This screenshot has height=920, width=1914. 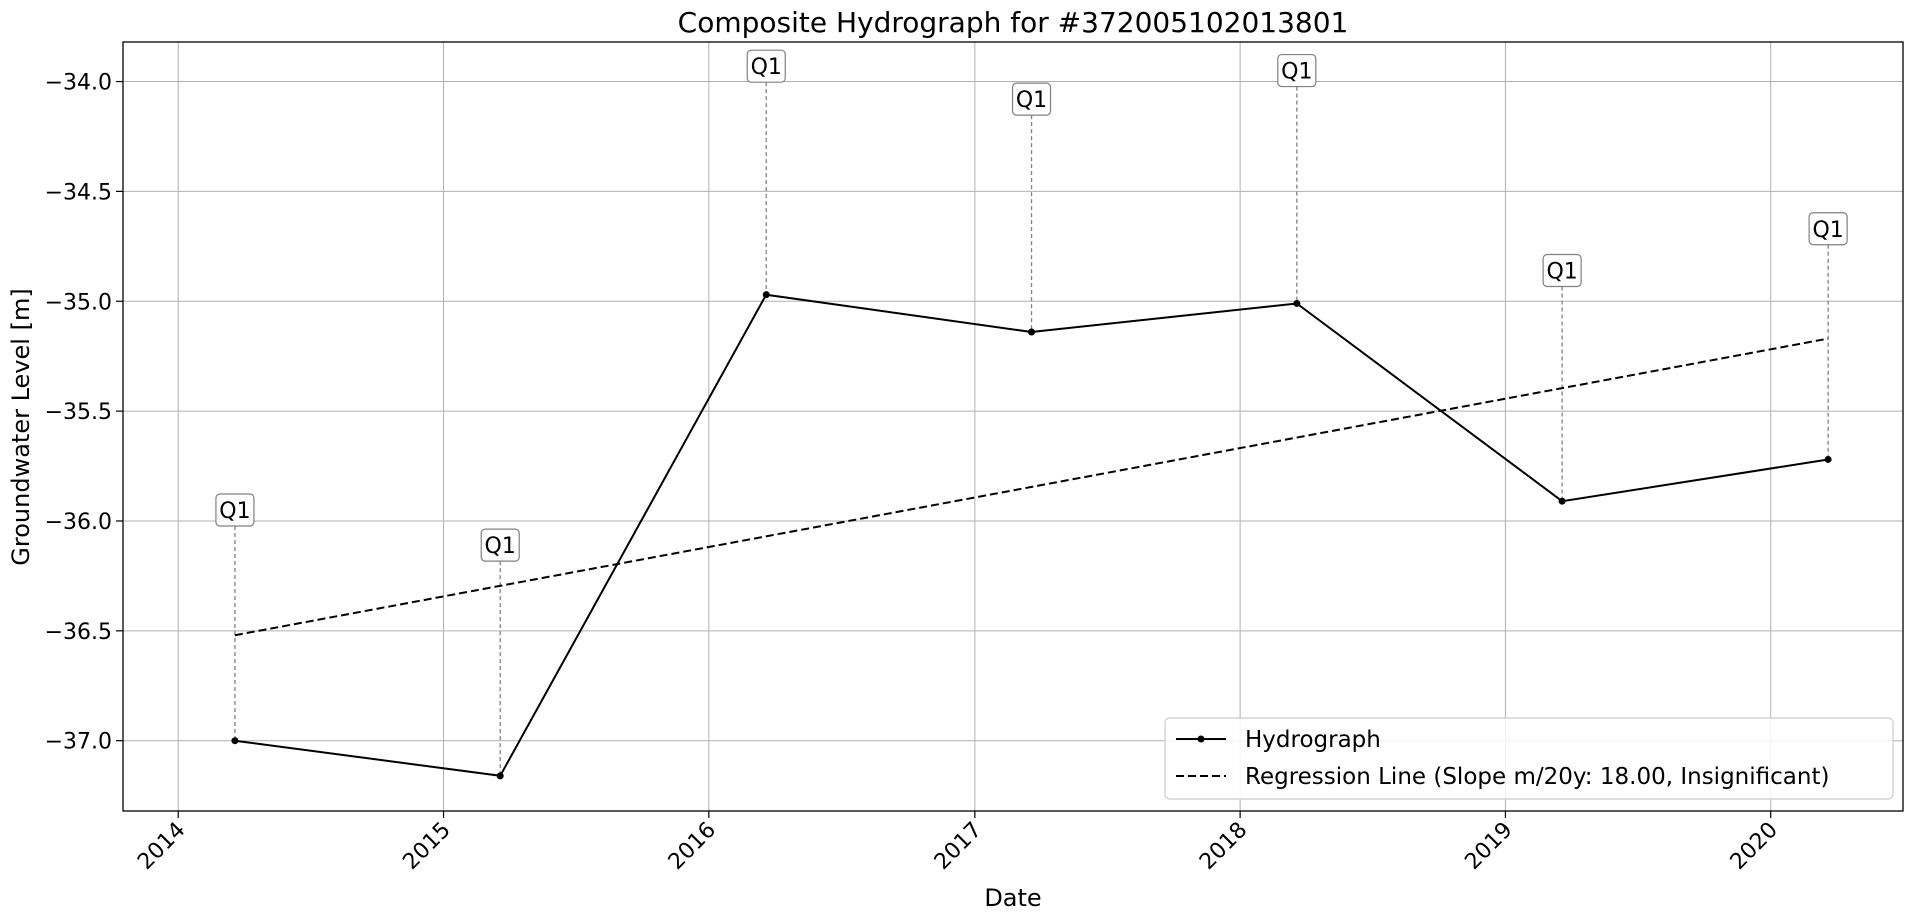 What do you see at coordinates (21, 426) in the screenshot?
I see `y-axis-label: Groundwater Level [m]` at bounding box center [21, 426].